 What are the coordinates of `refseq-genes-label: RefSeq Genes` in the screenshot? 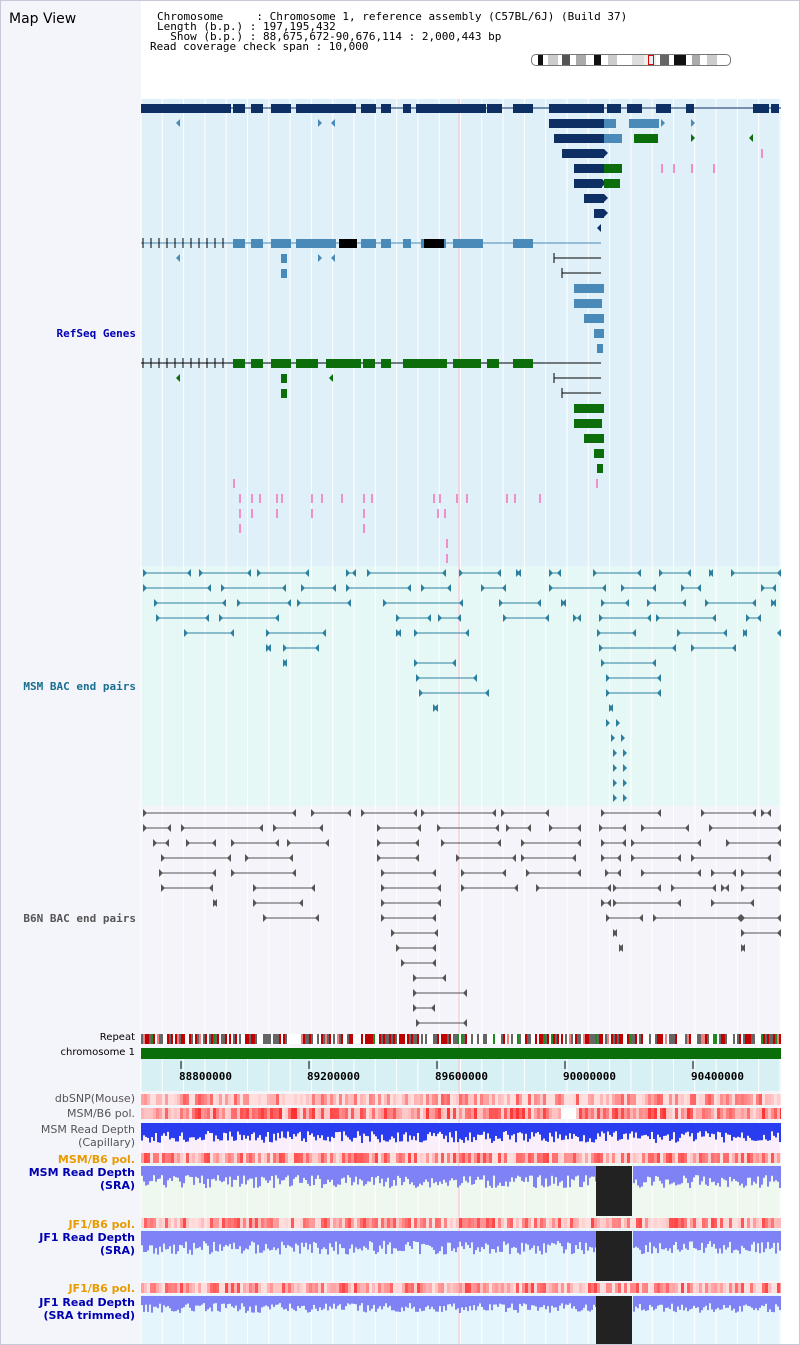 It's located at (96, 333).